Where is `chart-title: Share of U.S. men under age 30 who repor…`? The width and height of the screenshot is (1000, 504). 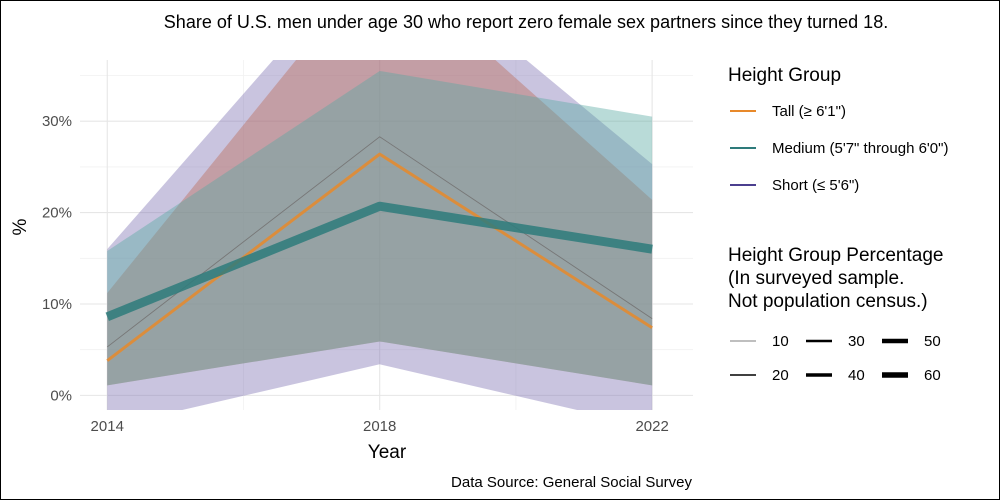 chart-title: Share of U.S. men under age 30 who repor… is located at coordinates (526, 22).